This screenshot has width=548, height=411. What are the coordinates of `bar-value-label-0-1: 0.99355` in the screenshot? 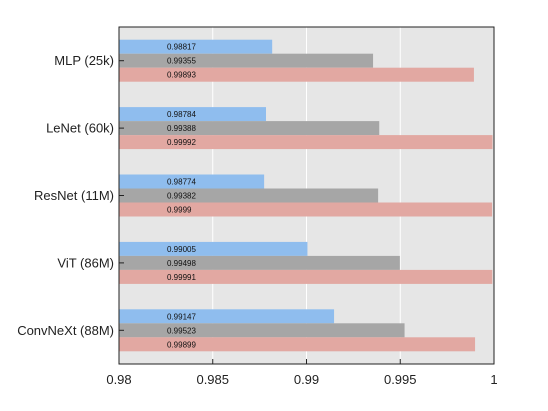 It's located at (181, 61).